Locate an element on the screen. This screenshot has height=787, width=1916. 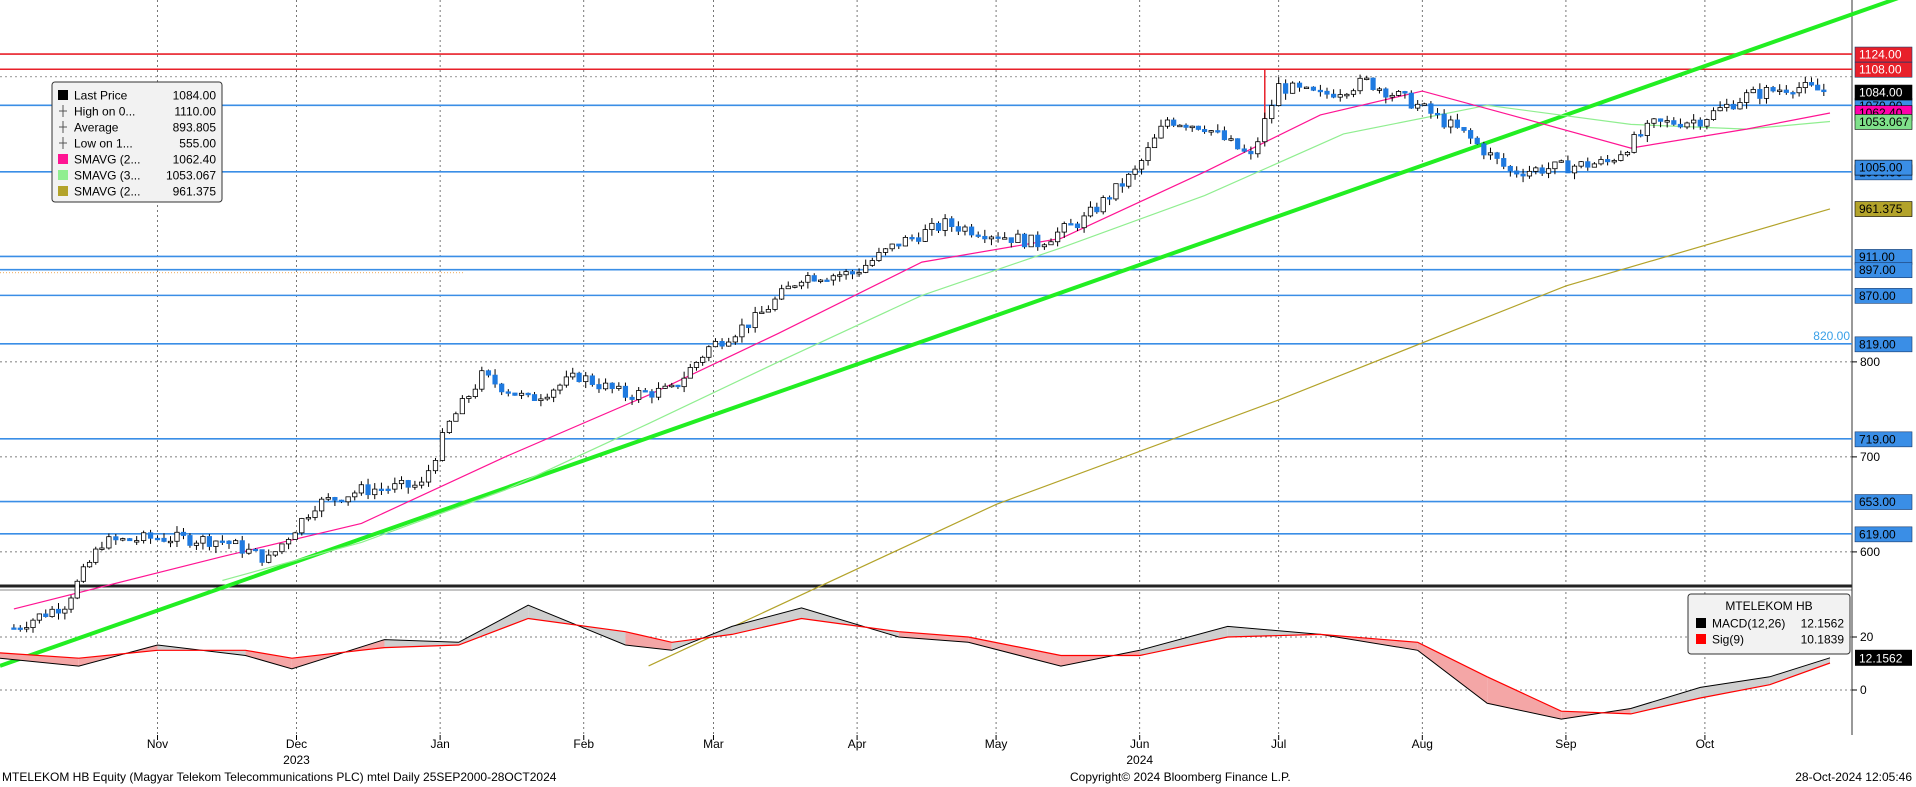
legend-value: 1084.00 is located at coordinates (195, 96).